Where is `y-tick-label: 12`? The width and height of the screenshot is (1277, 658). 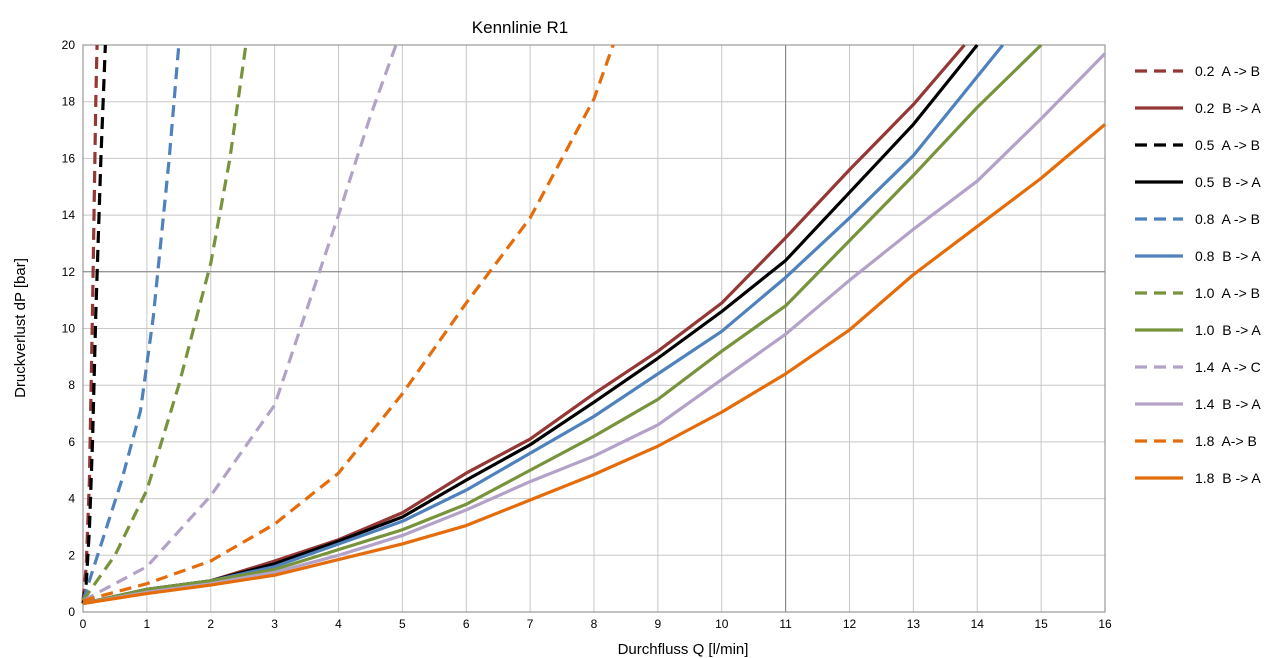 y-tick-label: 12 is located at coordinates (69, 272).